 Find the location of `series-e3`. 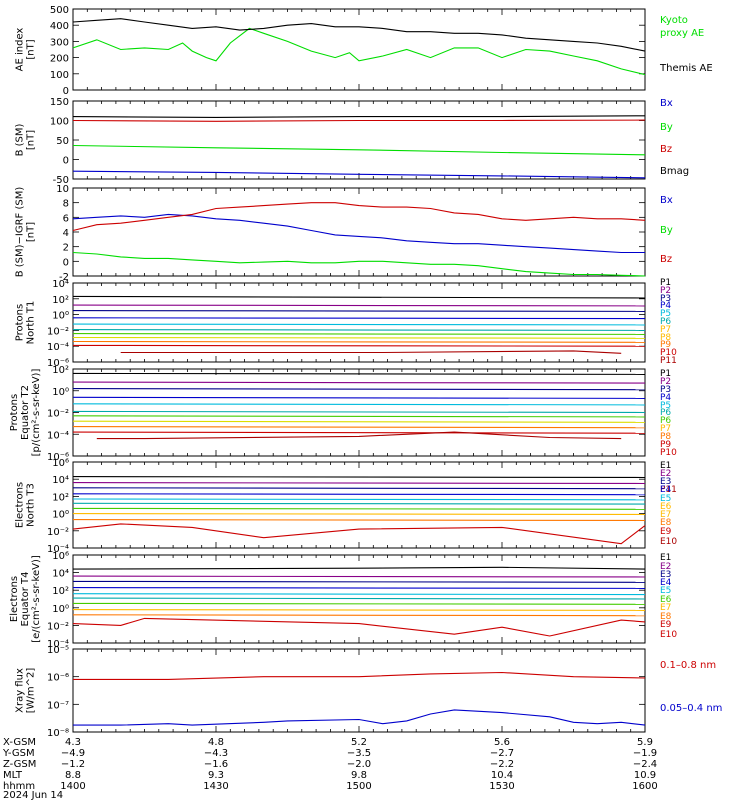

series-e3 is located at coordinates (359, 488).